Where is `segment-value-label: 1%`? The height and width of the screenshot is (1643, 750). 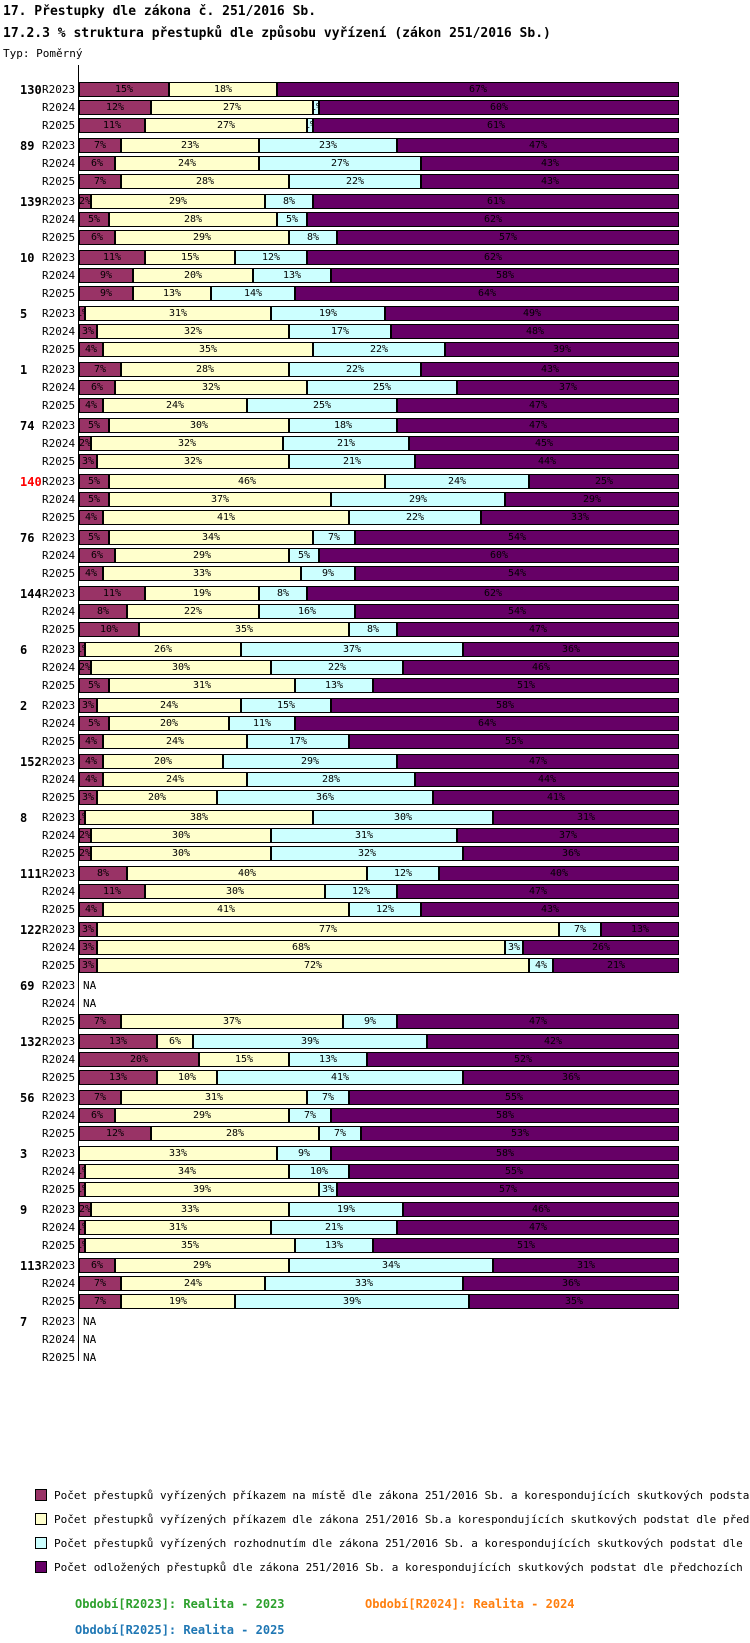 segment-value-label: 1% is located at coordinates (316, 107).